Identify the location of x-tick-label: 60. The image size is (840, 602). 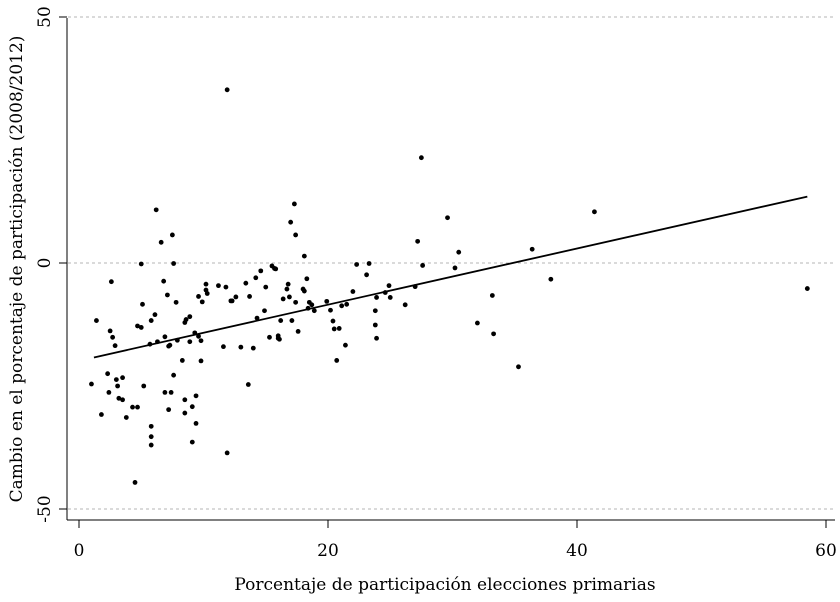
(826, 551).